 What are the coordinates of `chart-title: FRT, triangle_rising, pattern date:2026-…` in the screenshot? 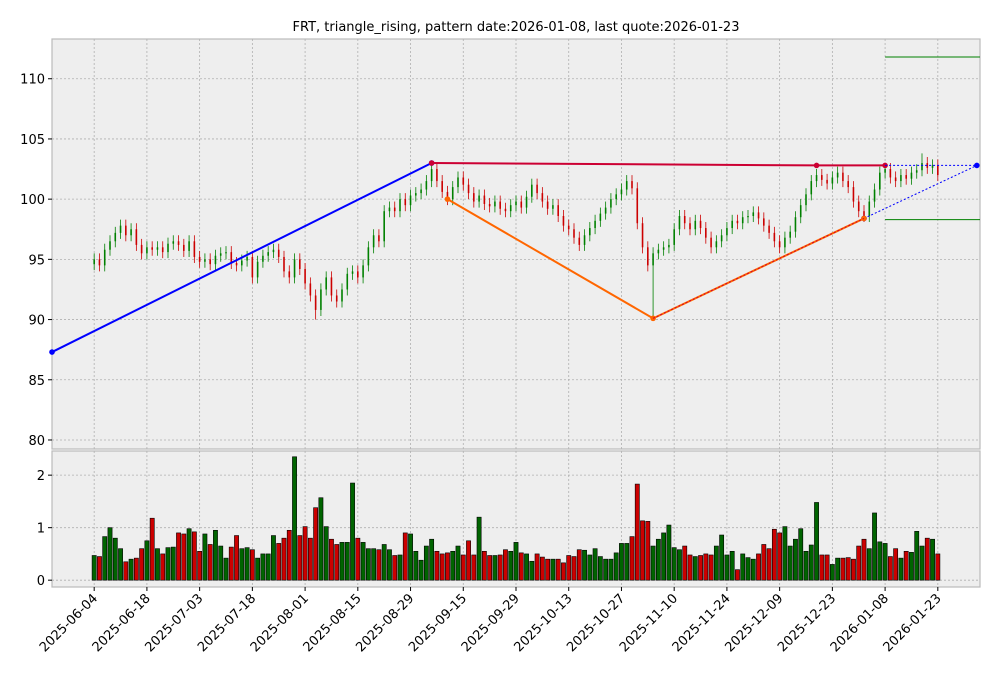 It's located at (516, 27).